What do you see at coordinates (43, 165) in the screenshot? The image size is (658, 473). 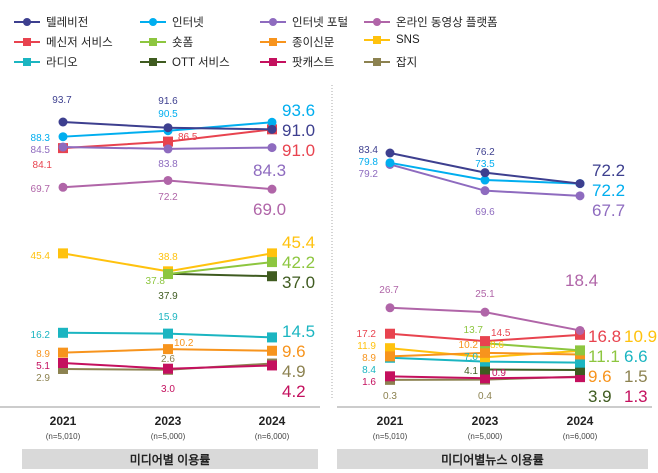 I see `data-label: 84.1` at bounding box center [43, 165].